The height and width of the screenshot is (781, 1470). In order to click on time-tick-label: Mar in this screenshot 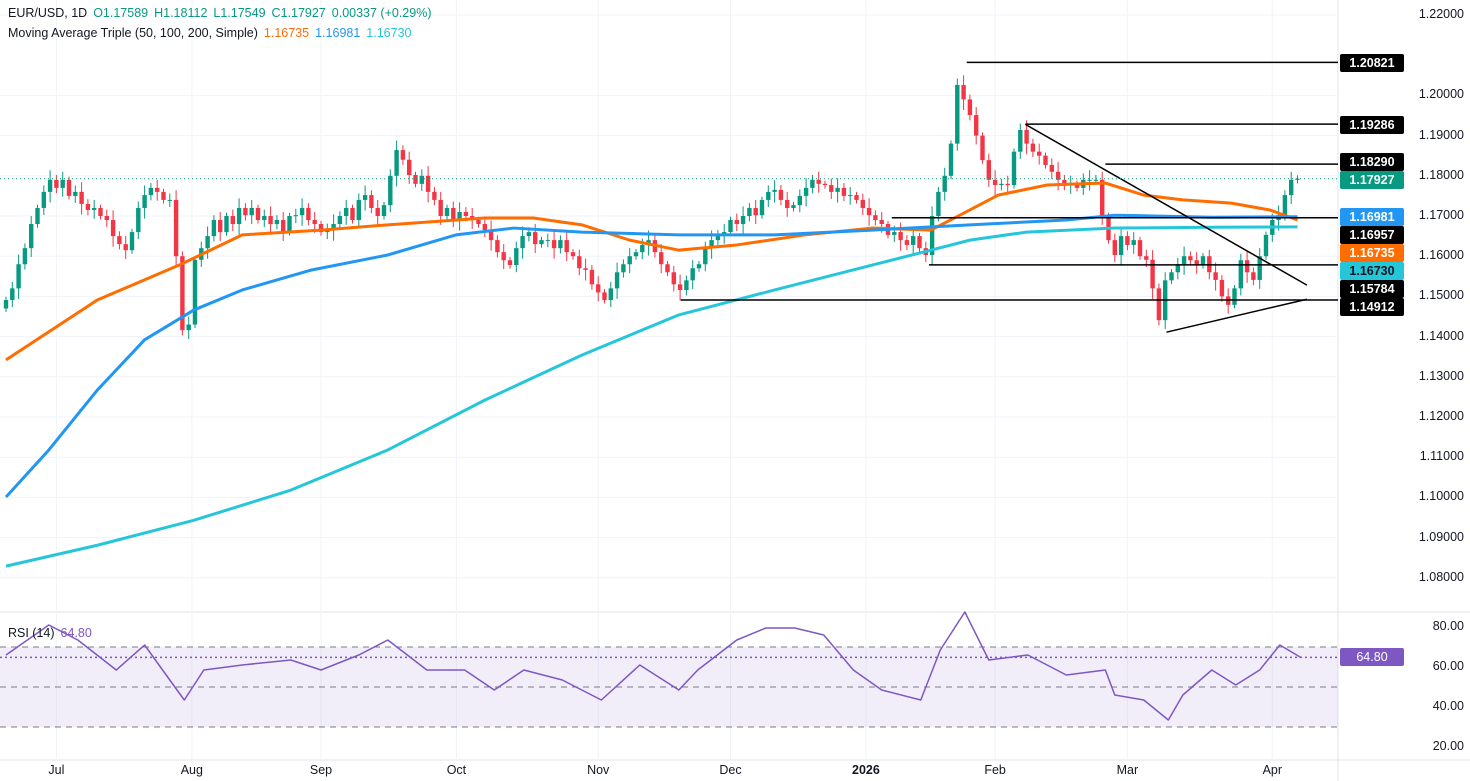, I will do `click(1127, 770)`.